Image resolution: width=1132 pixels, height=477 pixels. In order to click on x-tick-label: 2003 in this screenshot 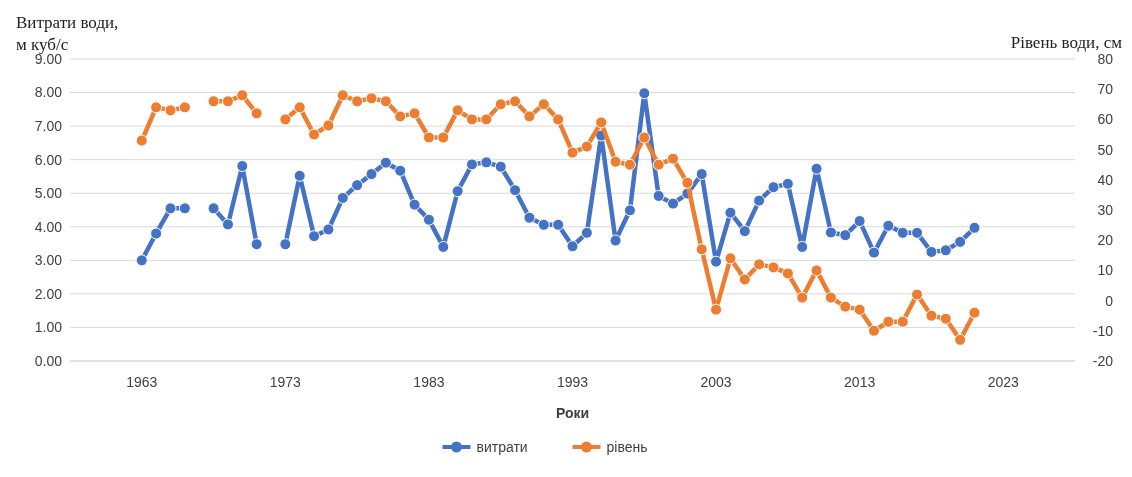, I will do `click(716, 382)`.